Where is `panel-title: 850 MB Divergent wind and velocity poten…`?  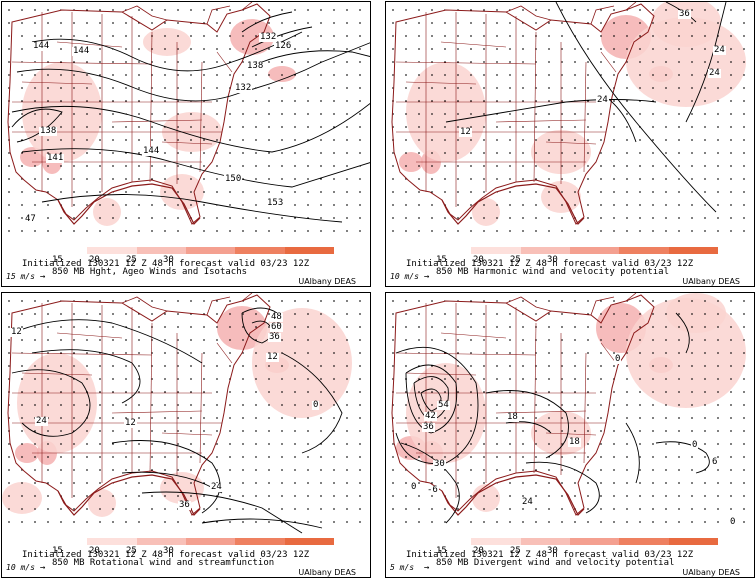
panel-title: 850 MB Divergent wind and velocity poten… is located at coordinates (555, 563).